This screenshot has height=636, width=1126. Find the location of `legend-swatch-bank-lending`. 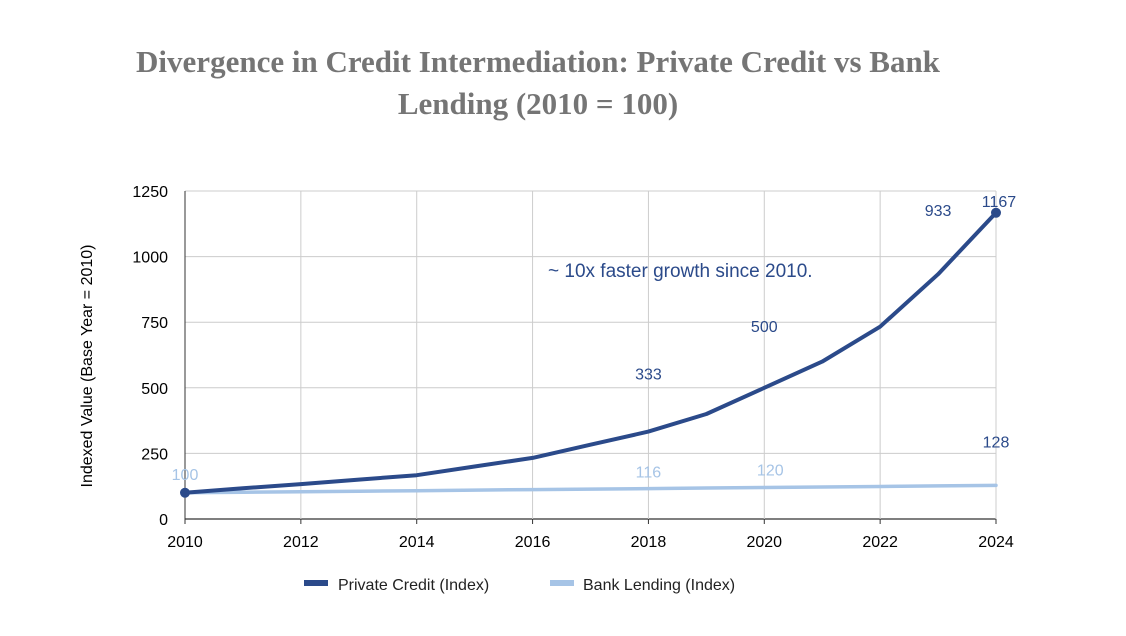

legend-swatch-bank-lending is located at coordinates (562, 583).